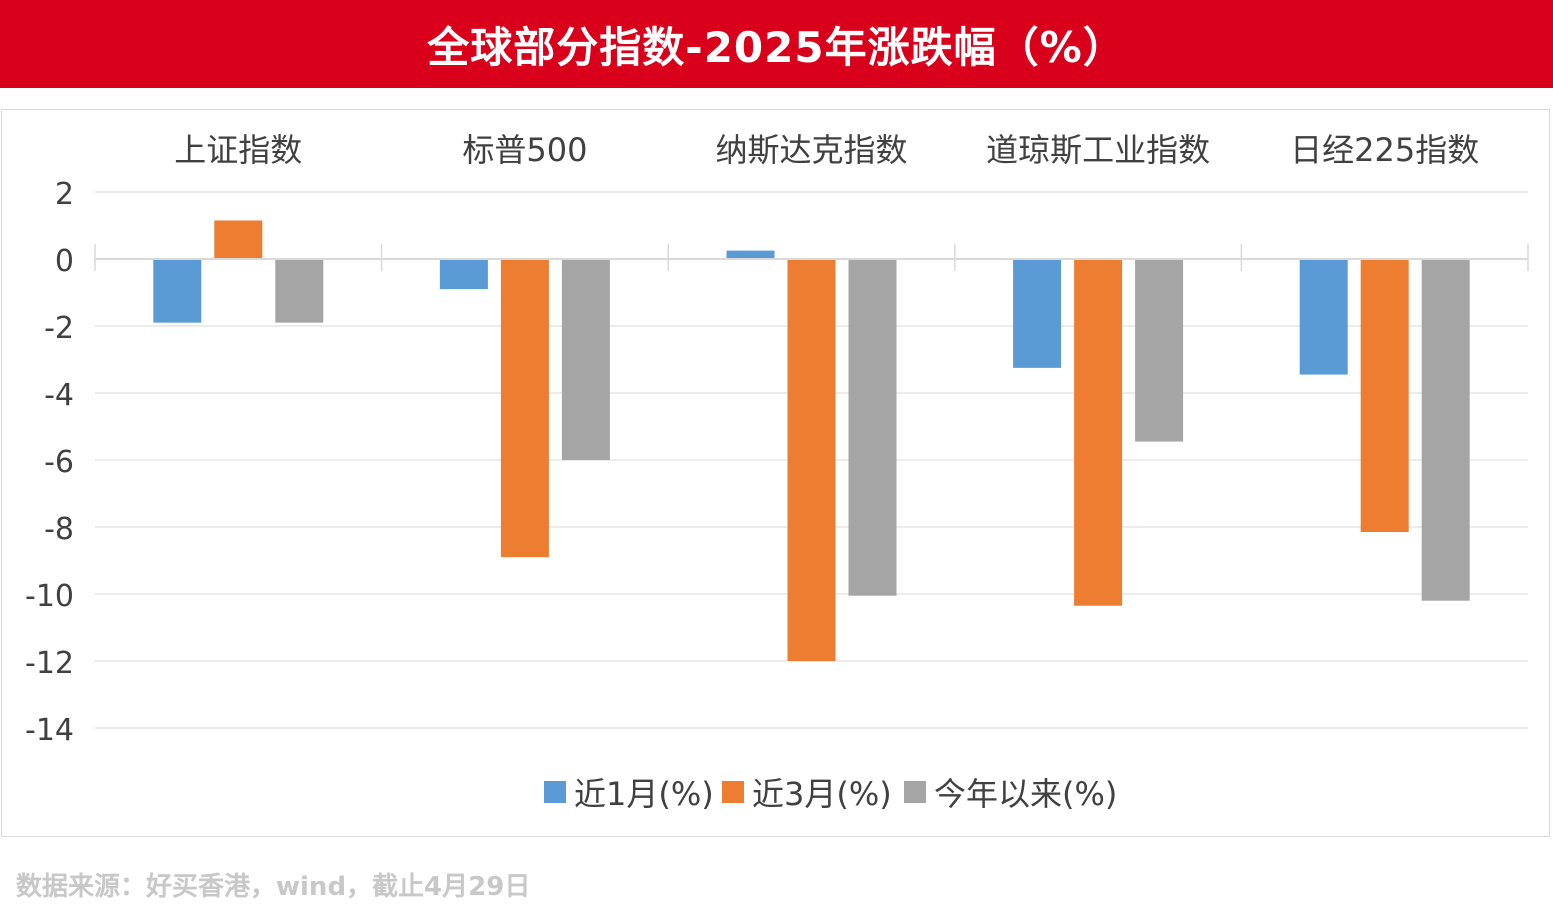 The width and height of the screenshot is (1553, 910). I want to click on y-tick-label: 0, so click(64, 261).